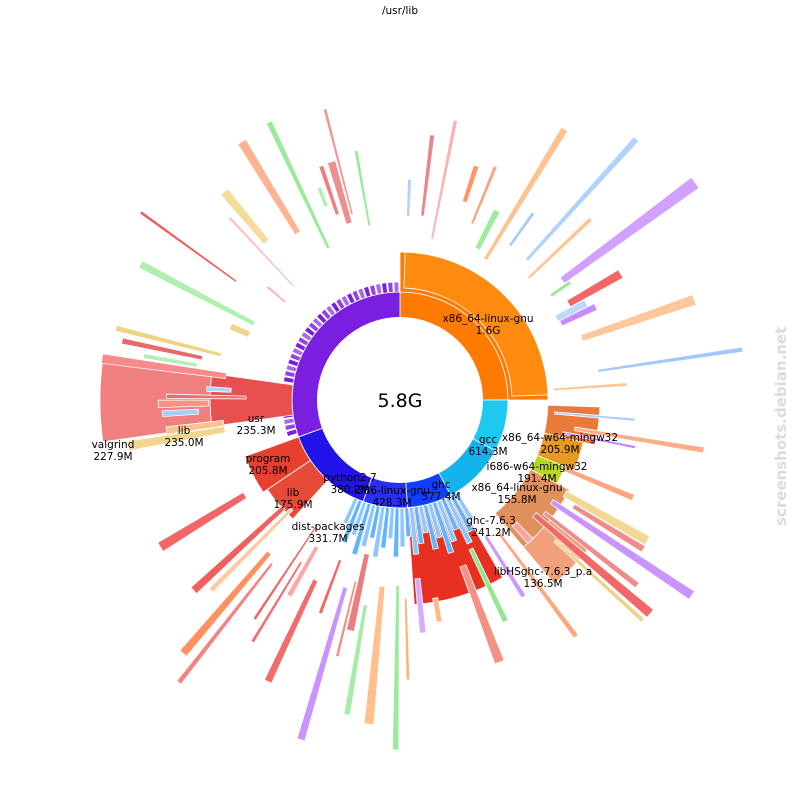  What do you see at coordinates (400, 11) in the screenshot?
I see `root-path-label: /usr/lib` at bounding box center [400, 11].